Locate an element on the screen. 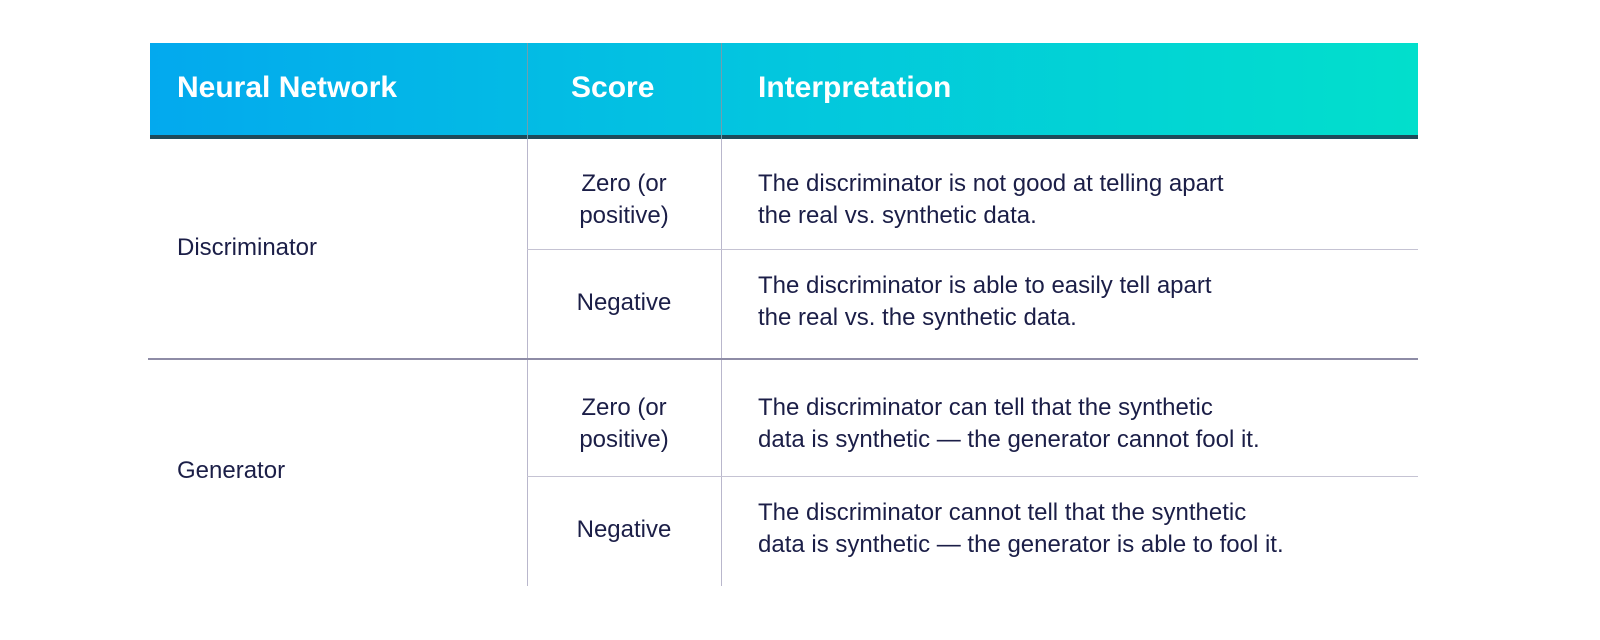 Image resolution: width=1600 pixels, height=640 pixels. group-divider is located at coordinates (783, 359).